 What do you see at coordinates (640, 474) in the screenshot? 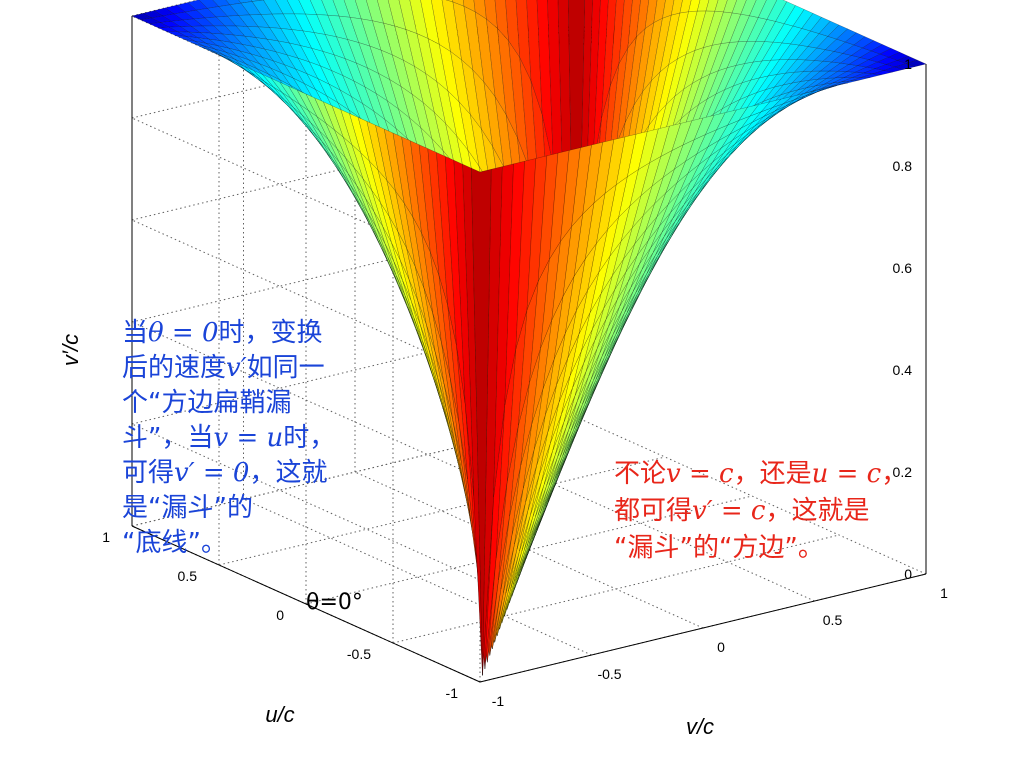
I see `annotation-red-run: 不论` at bounding box center [640, 474].